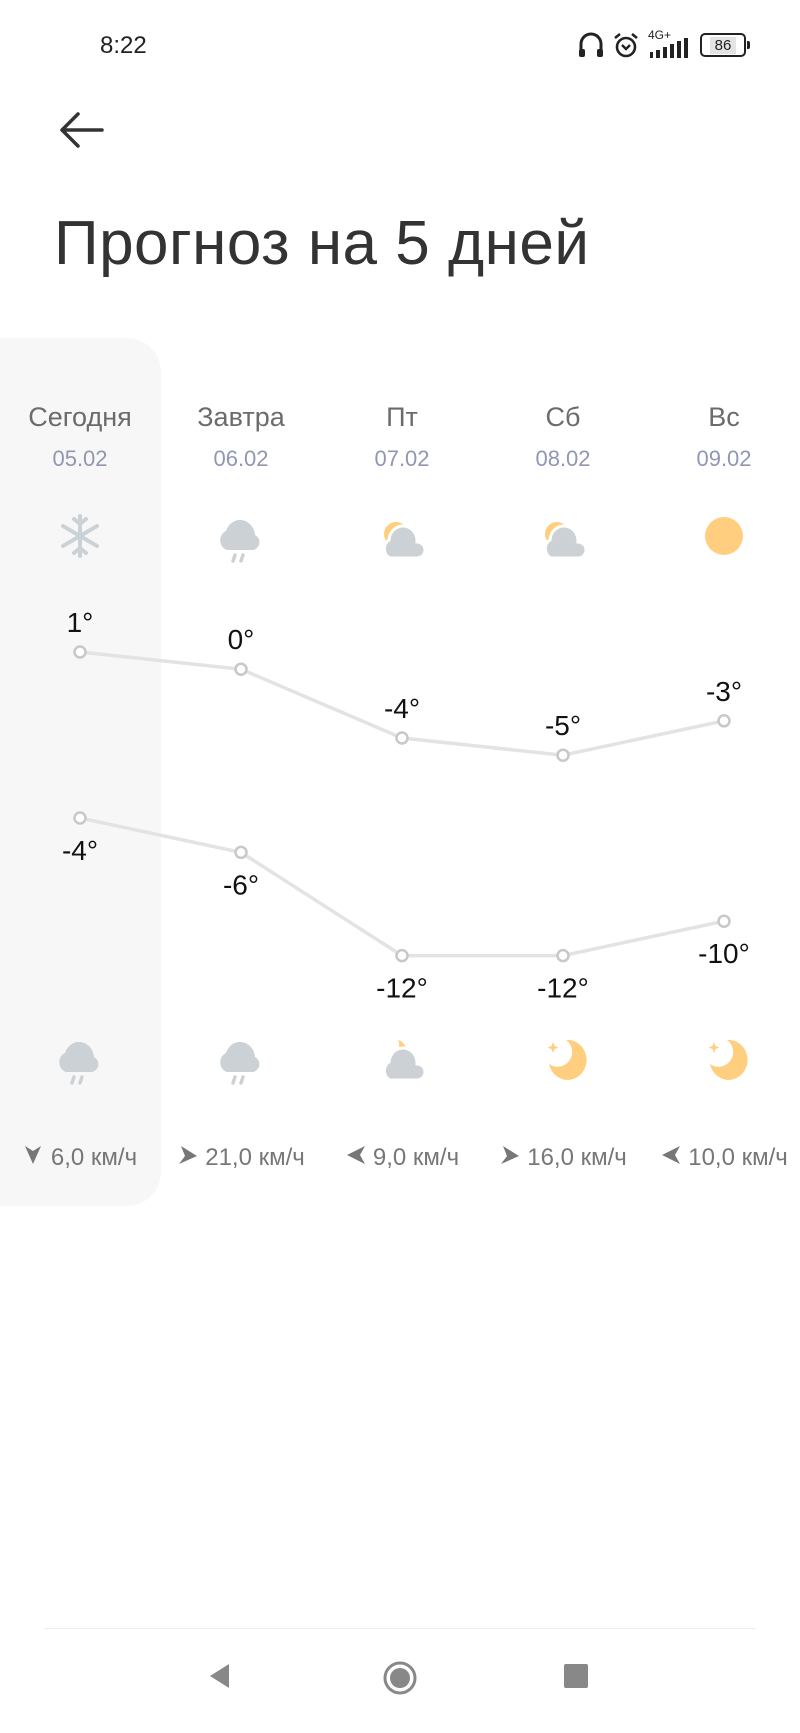 This screenshot has width=800, height=1733. What do you see at coordinates (626, 45) in the screenshot?
I see `alarm-icon` at bounding box center [626, 45].